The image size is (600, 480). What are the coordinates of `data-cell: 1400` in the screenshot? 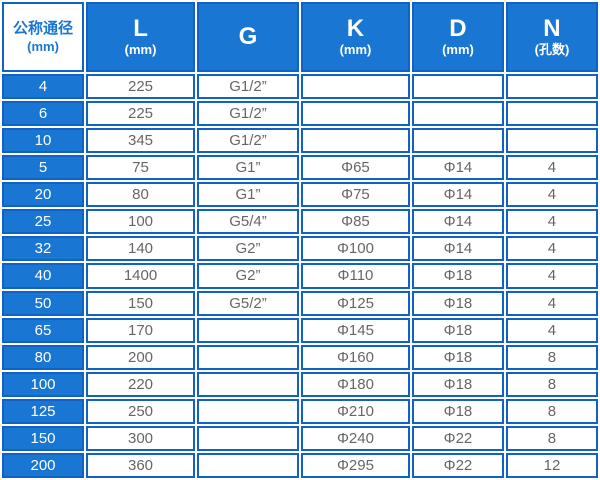 It's located at (141, 276).